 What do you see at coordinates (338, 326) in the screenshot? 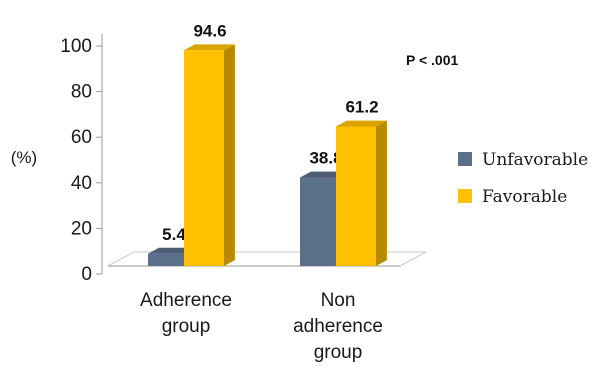
I see `category-label: adherence` at bounding box center [338, 326].